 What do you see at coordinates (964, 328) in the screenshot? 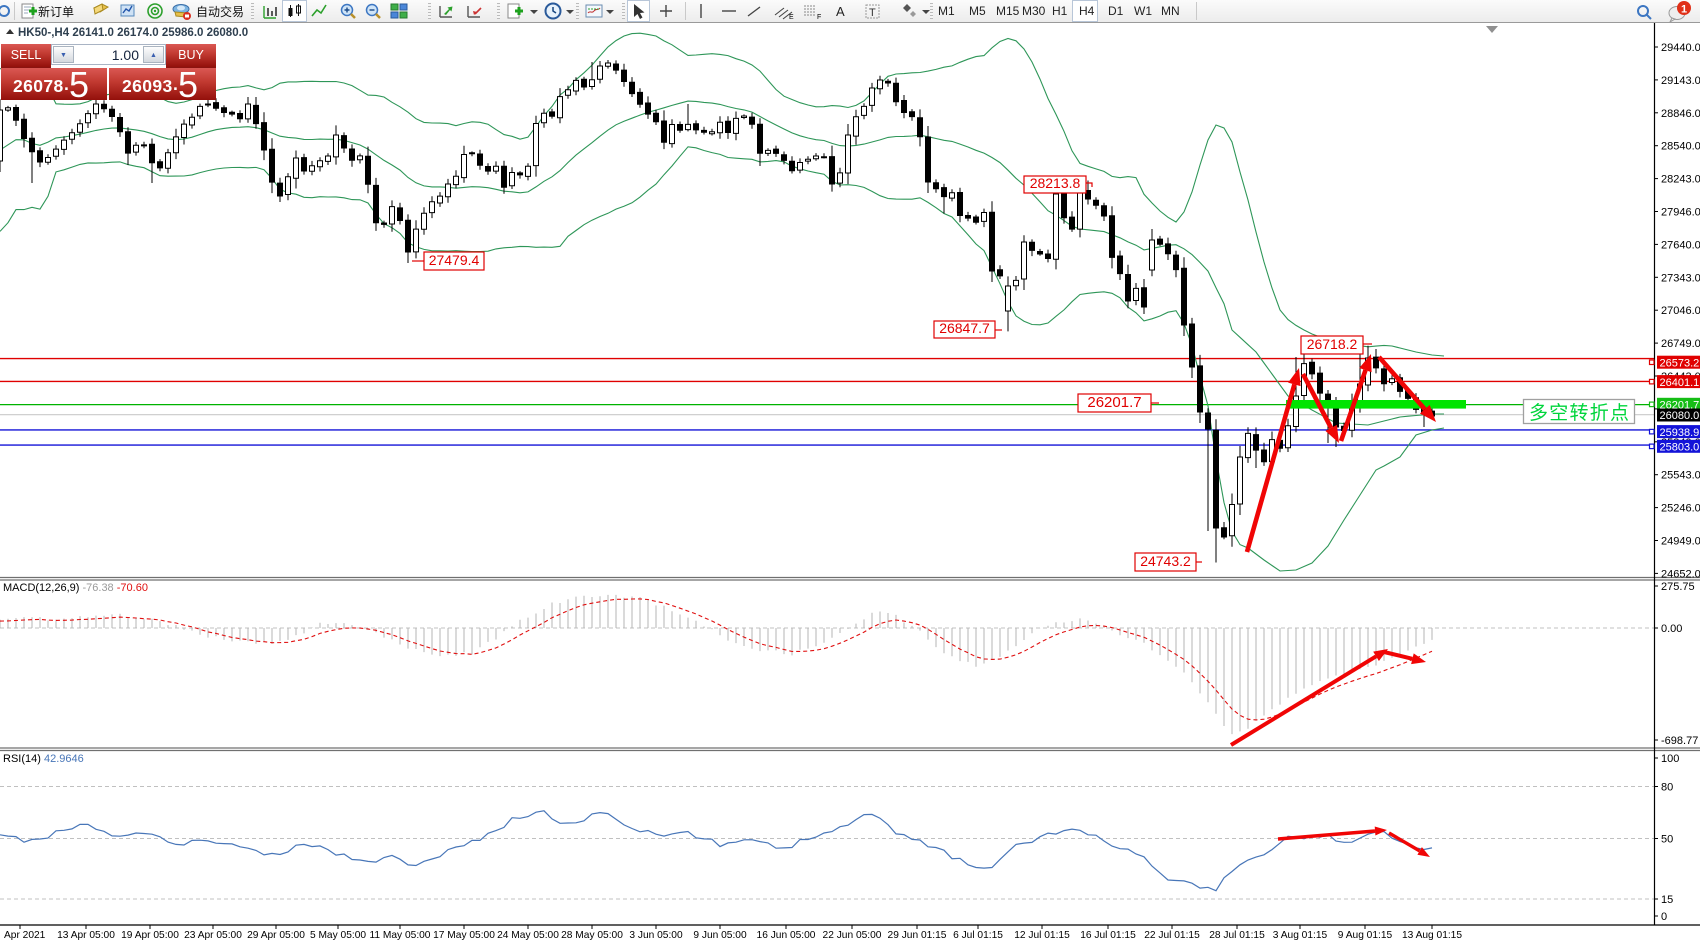
I see `svg-text: 26847.7` at bounding box center [964, 328].